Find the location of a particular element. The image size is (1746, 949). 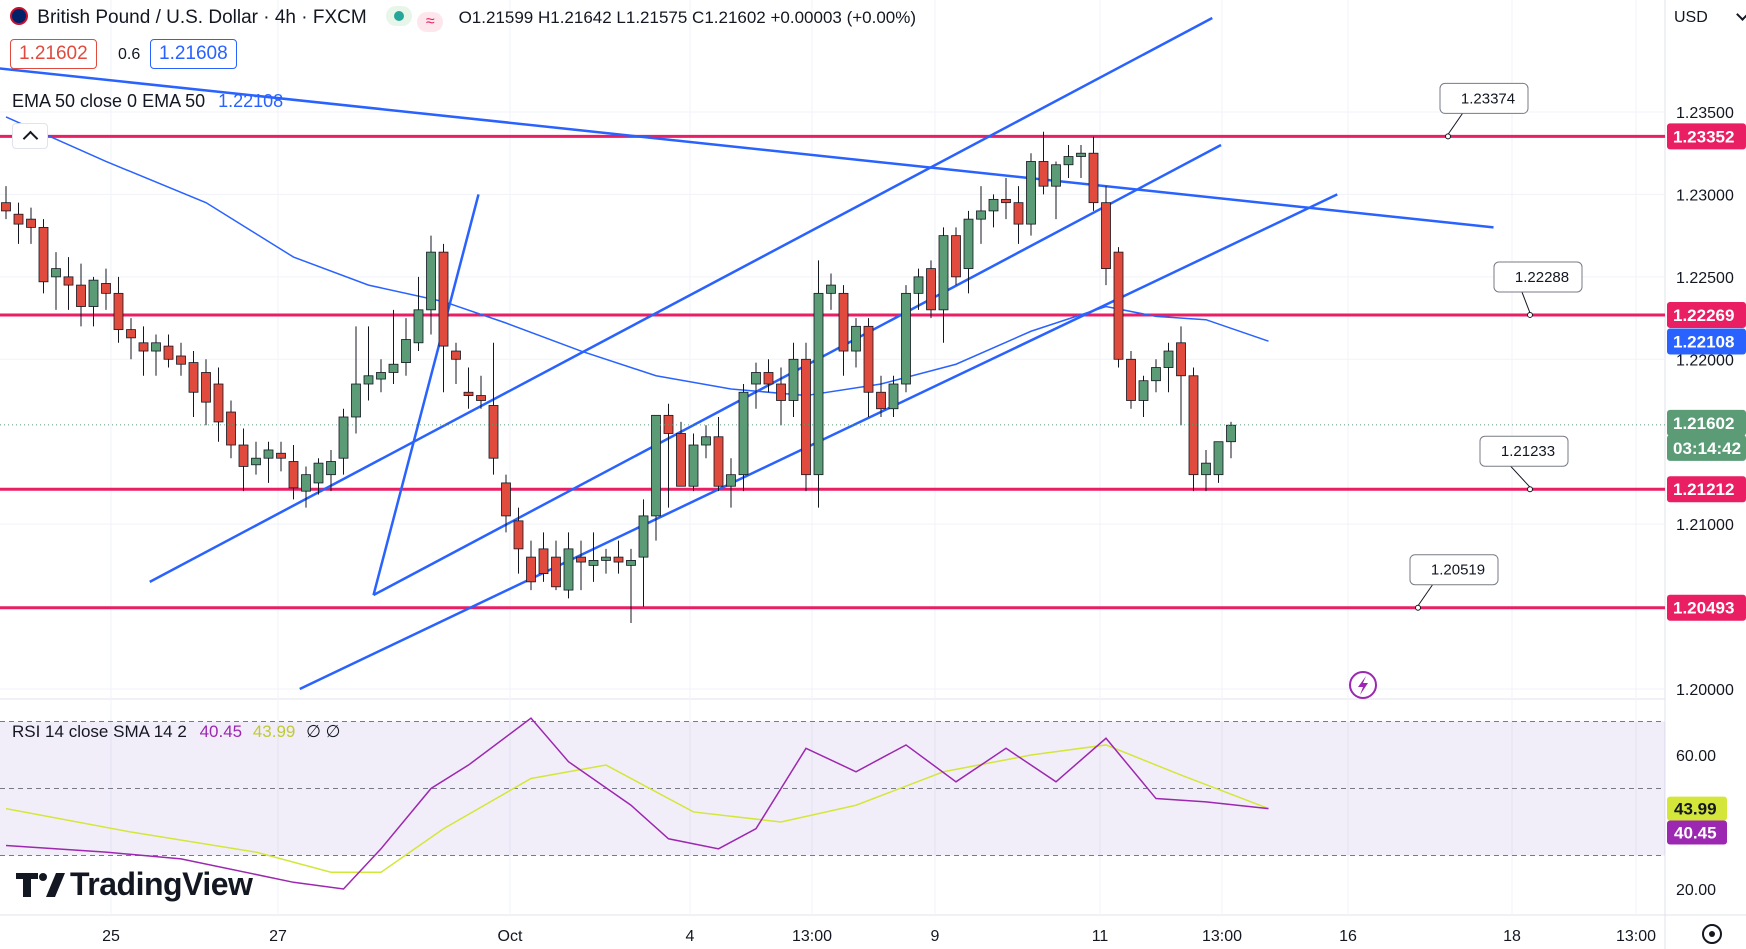

currency-label: USD is located at coordinates (1710, 17).